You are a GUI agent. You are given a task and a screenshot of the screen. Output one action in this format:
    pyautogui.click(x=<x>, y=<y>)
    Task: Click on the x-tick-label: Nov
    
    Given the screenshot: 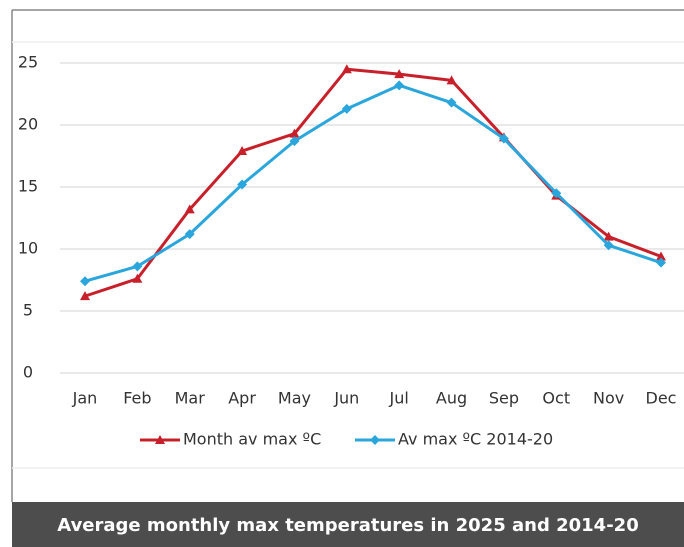 What is the action you would take?
    pyautogui.click(x=608, y=398)
    